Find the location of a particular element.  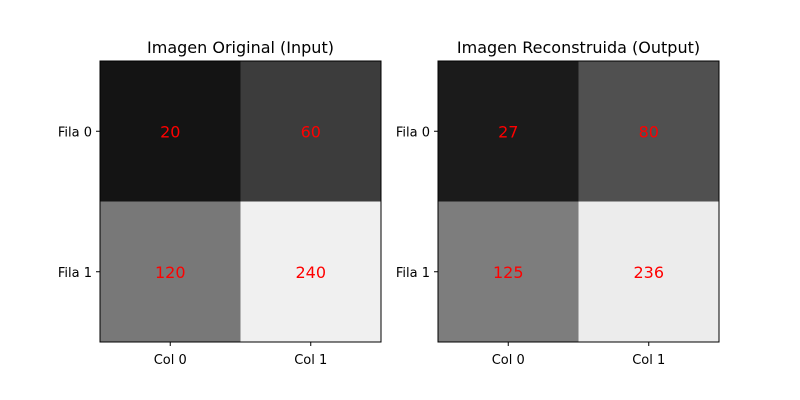

cell-value-r1-c0: 120 is located at coordinates (170, 272).